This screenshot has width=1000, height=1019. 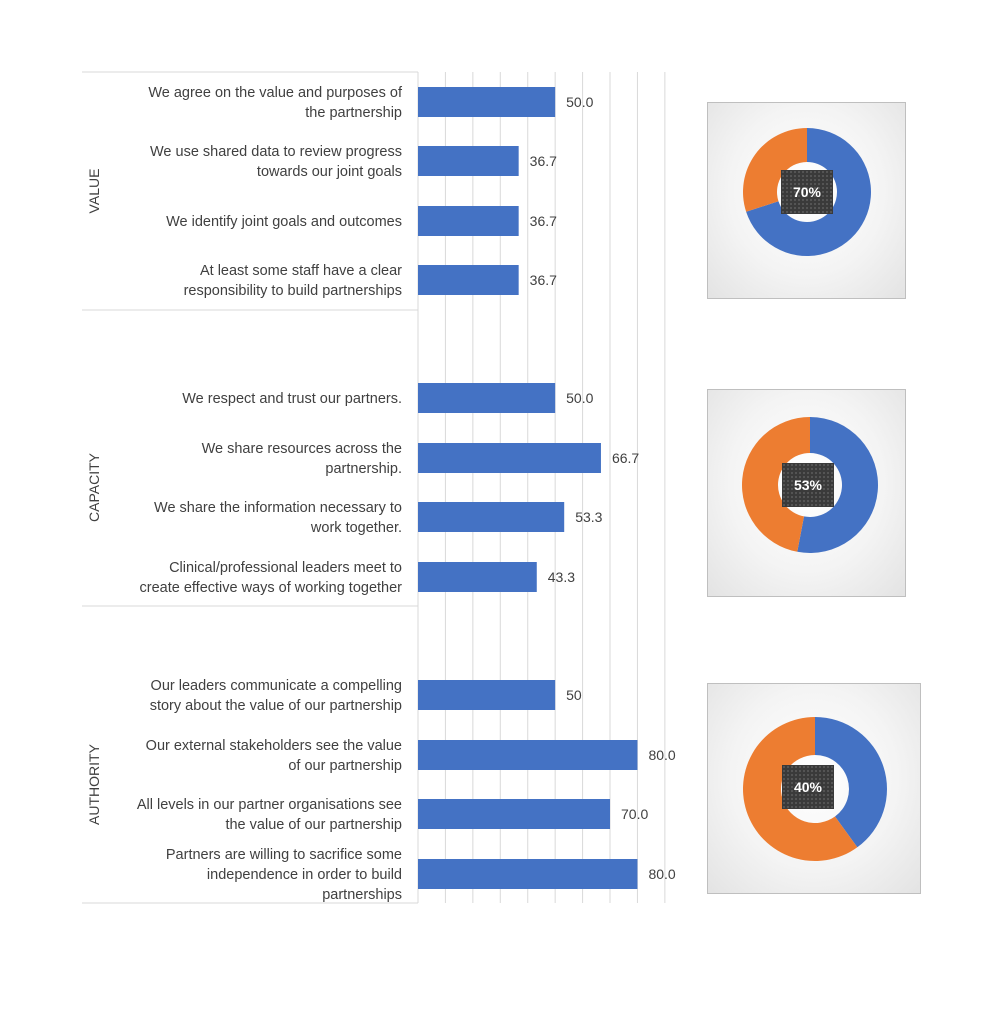 I want to click on data-label: 66.7, so click(x=625, y=458).